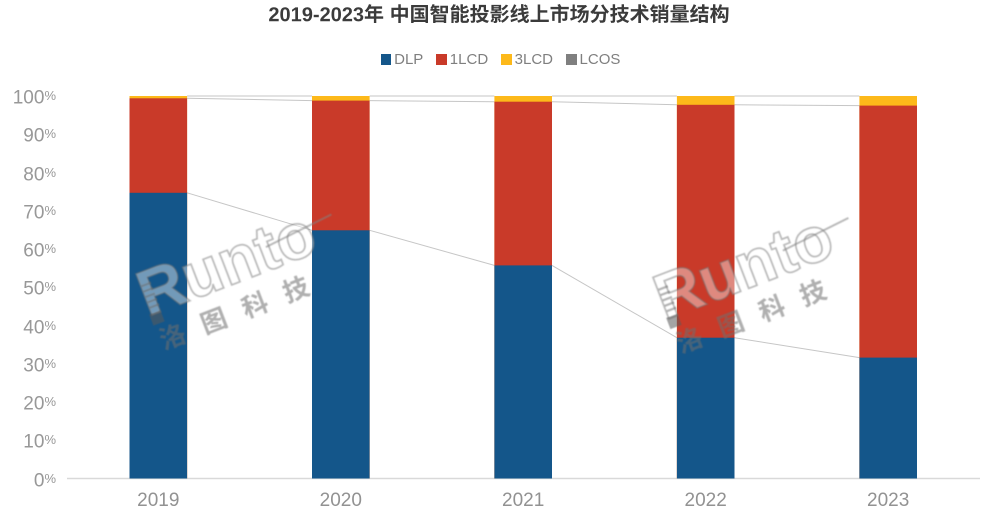  Describe the element at coordinates (743, 266) in the screenshot. I see `svg-text: Runto` at that location.